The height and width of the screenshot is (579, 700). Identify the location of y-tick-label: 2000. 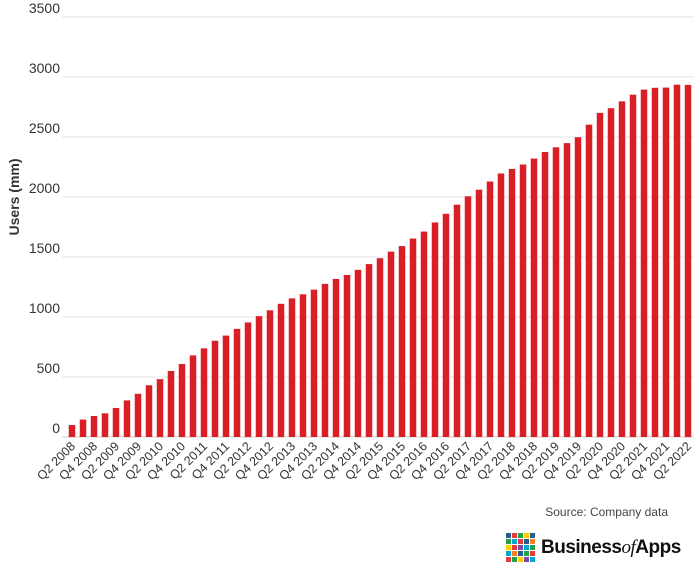
(44, 188).